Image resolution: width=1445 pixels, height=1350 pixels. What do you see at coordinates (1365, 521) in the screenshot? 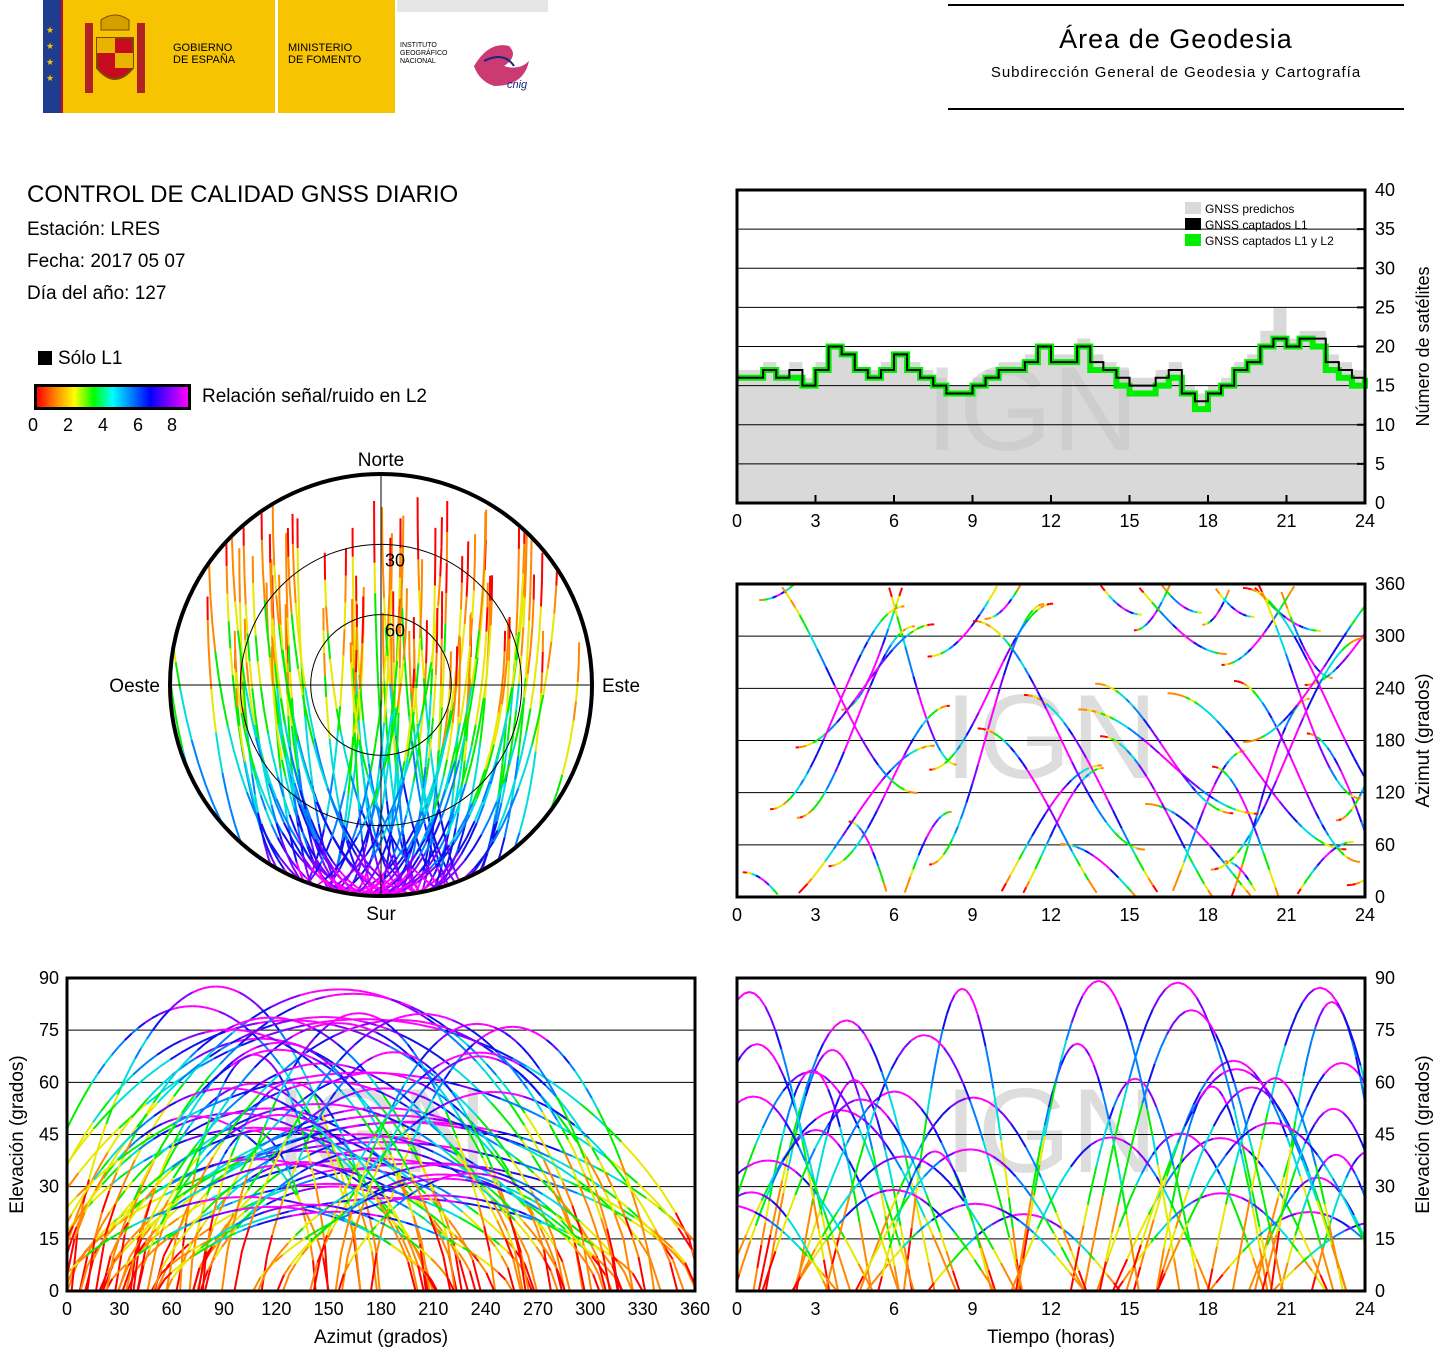
I see `x-tick-label: 24` at bounding box center [1365, 521].